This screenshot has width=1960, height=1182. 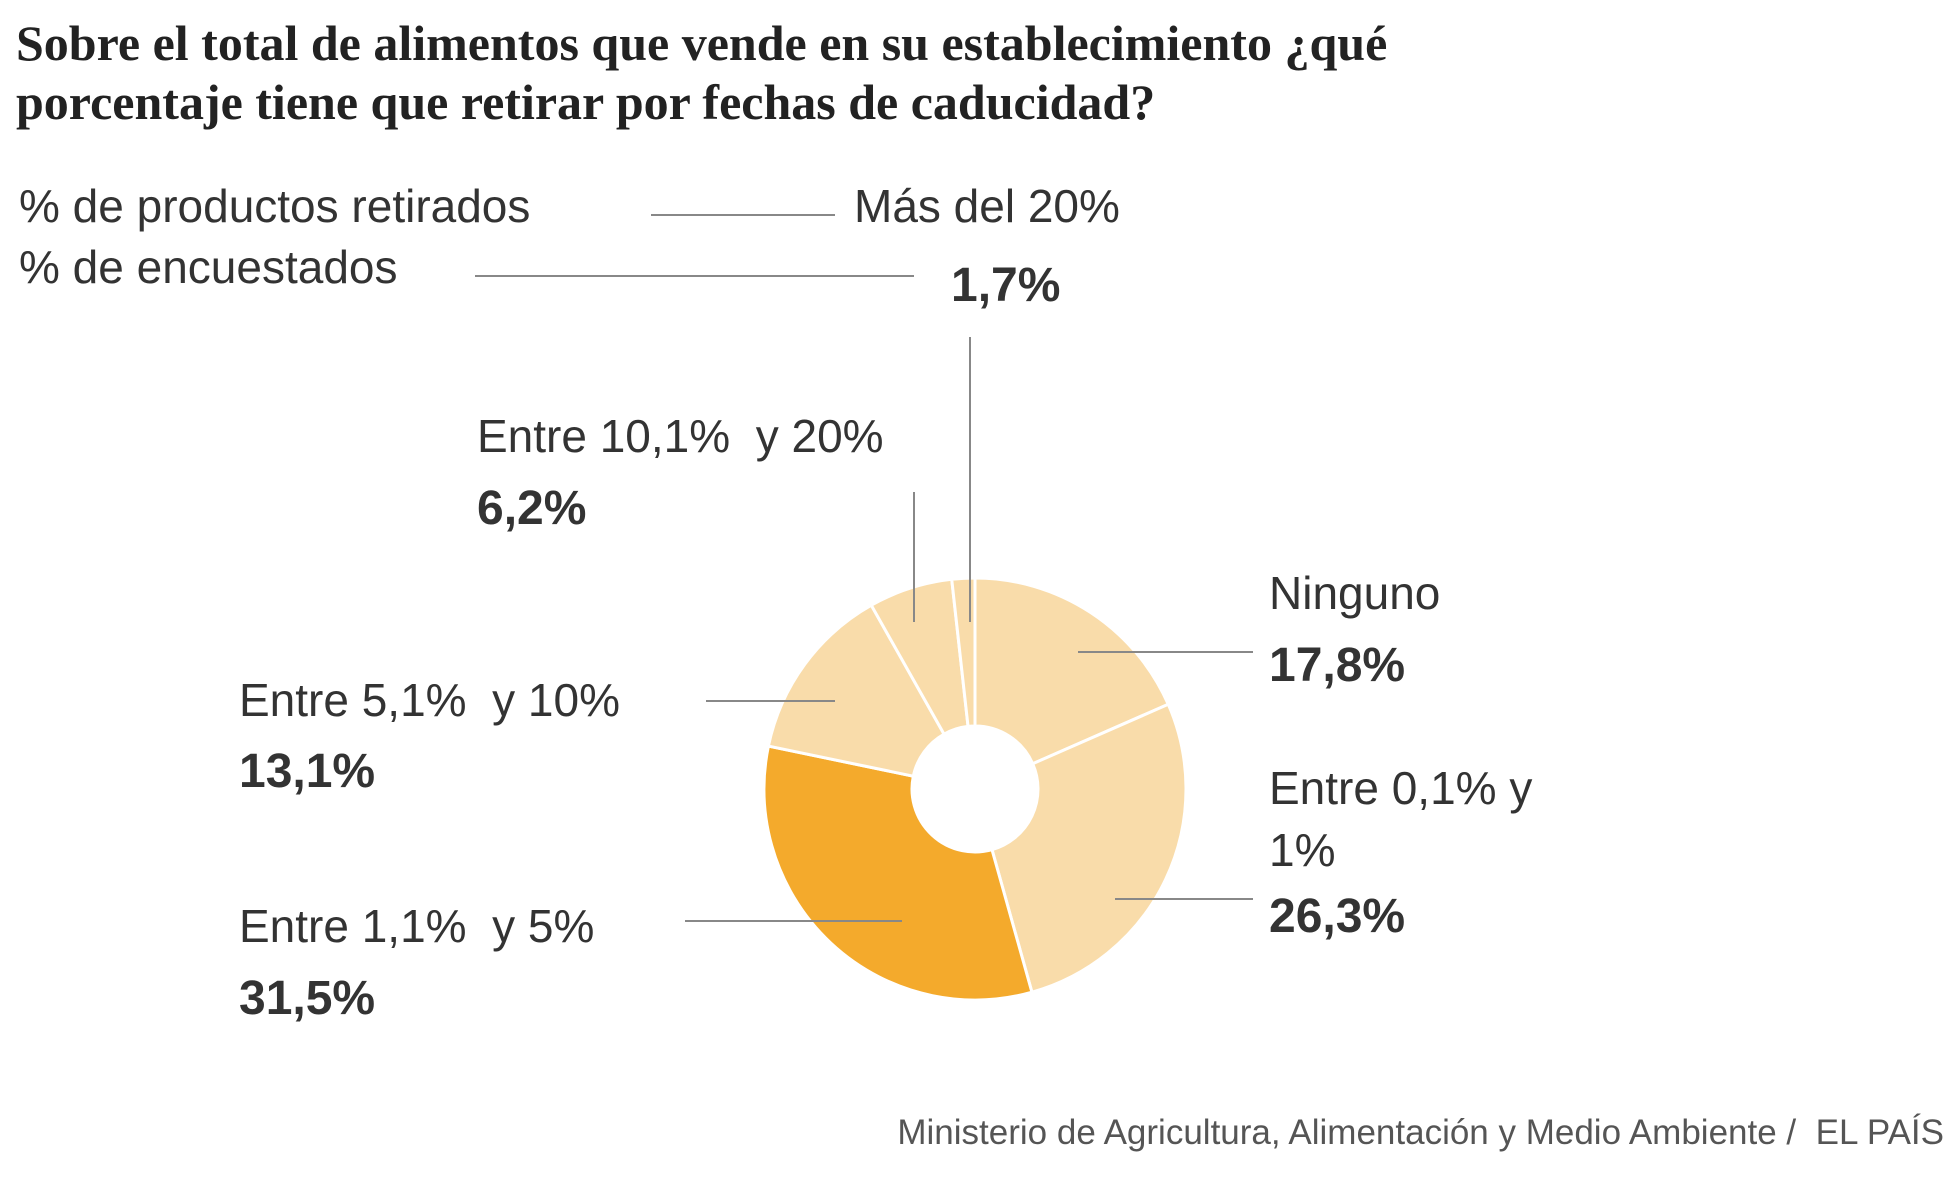 I want to click on donut, so click(x=975, y=789).